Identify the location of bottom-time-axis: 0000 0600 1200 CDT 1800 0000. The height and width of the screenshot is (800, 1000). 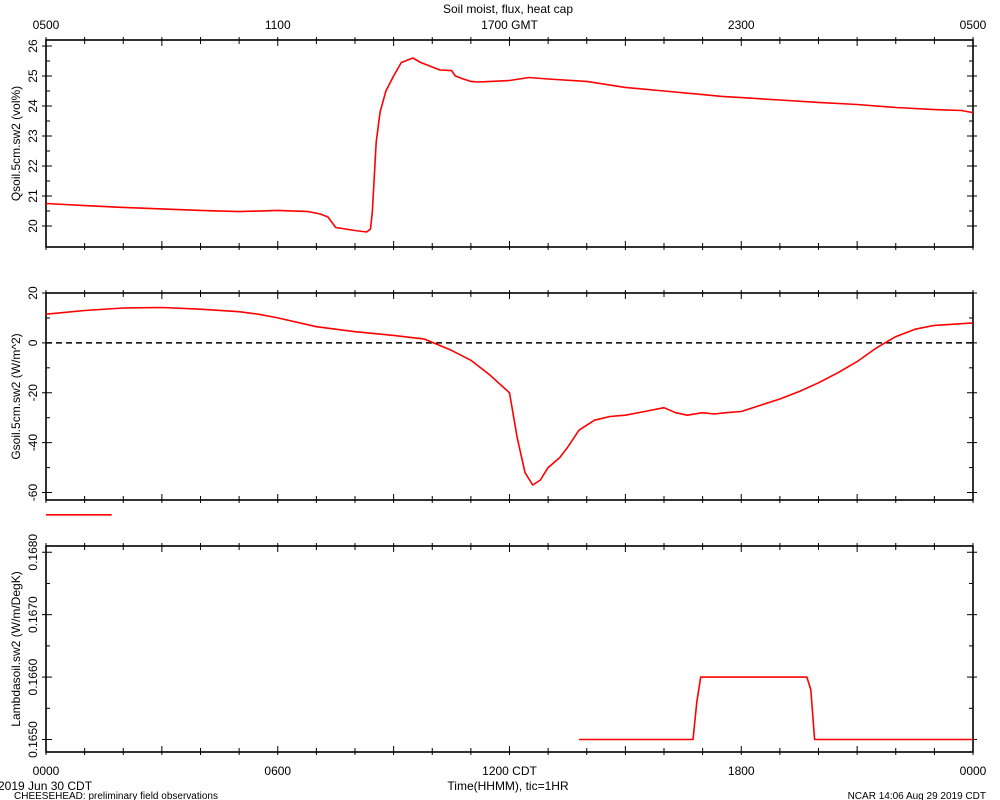
(510, 771).